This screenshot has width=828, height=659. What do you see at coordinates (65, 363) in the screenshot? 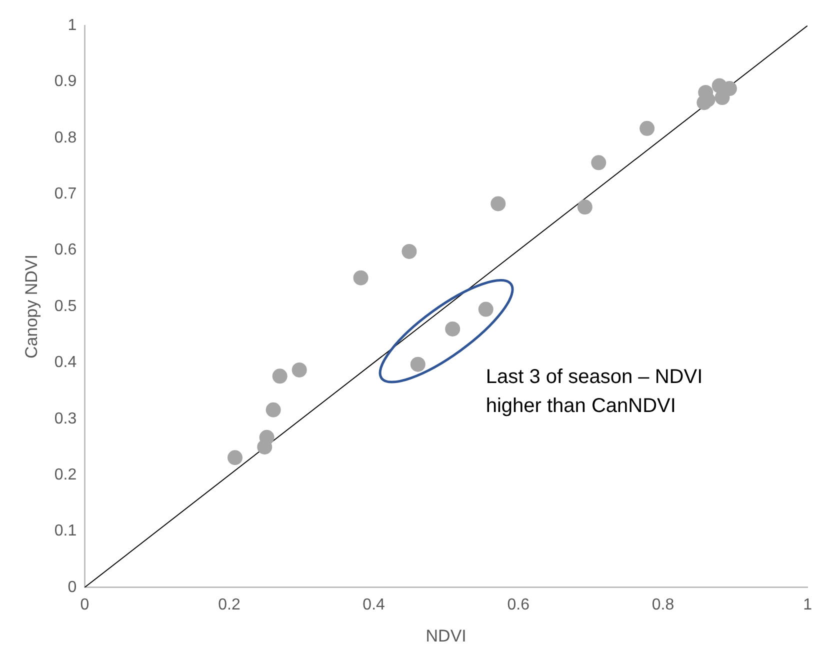
I see `y-tick-label: 0.4` at bounding box center [65, 363].